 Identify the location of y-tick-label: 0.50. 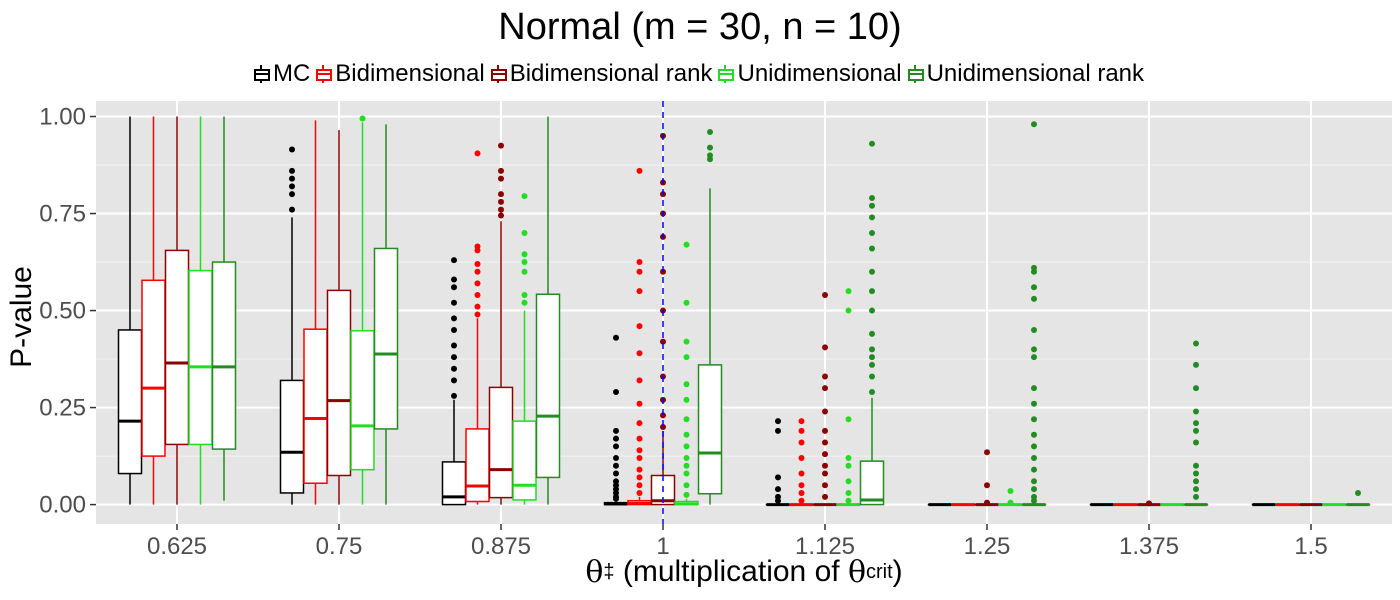
(62, 311).